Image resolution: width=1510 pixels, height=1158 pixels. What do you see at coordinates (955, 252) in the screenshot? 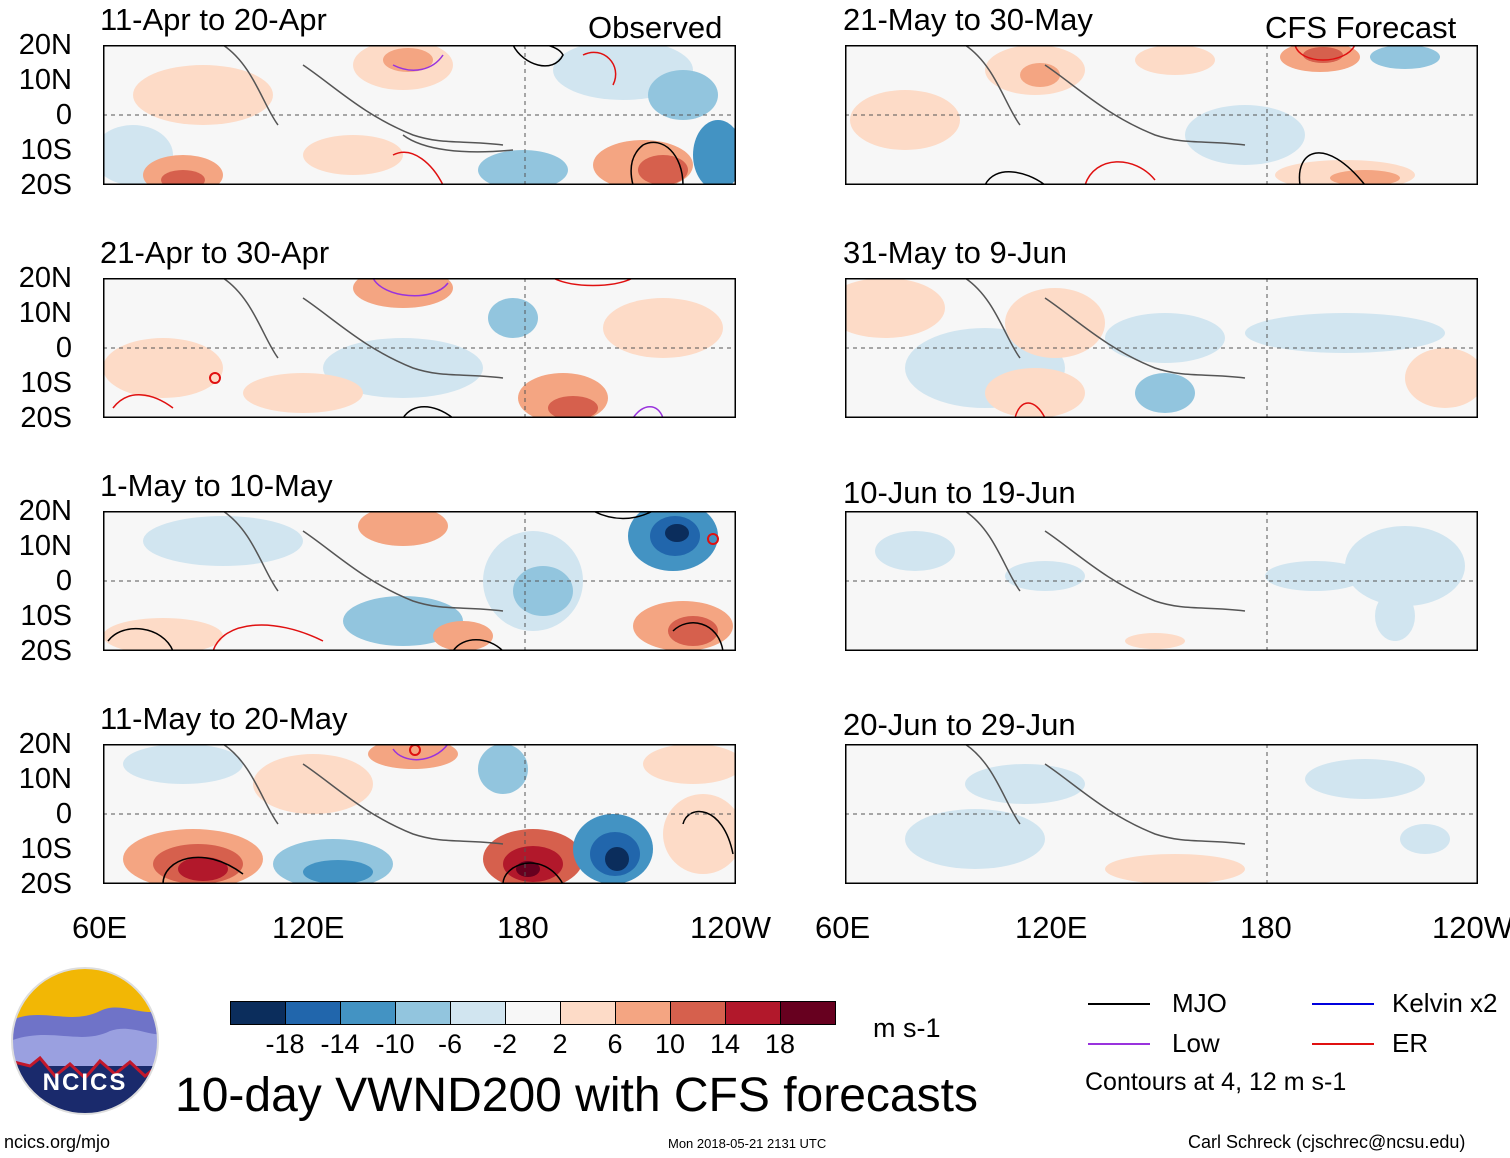
I see `panel-title-fcst-2: 31-May to 9-Jun` at bounding box center [955, 252].